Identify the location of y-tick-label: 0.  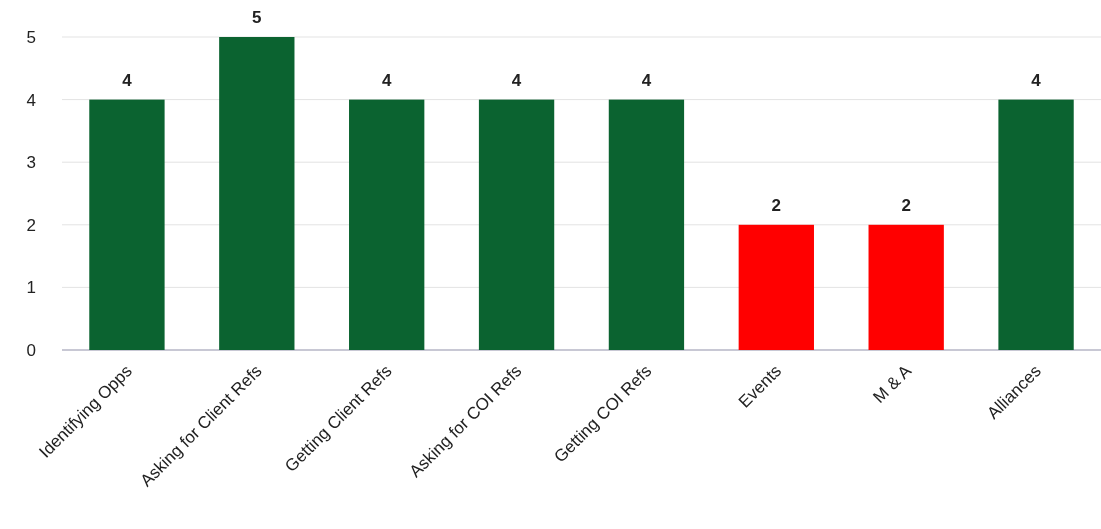
(31, 350).